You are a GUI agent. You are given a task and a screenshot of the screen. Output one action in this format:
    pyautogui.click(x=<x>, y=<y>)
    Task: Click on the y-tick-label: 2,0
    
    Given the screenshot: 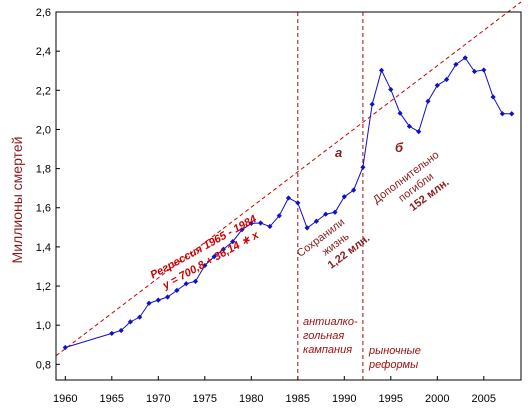 What is the action you would take?
    pyautogui.click(x=43, y=130)
    